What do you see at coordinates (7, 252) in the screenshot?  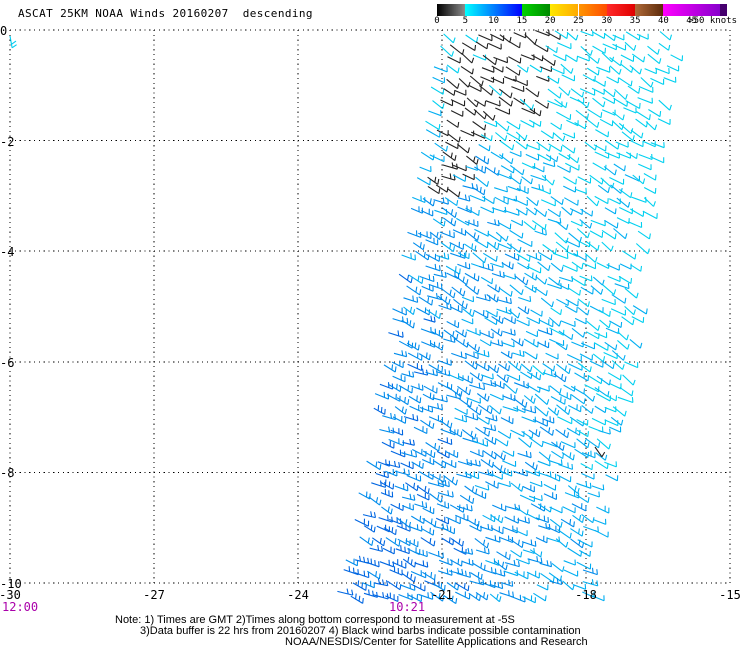 I see `y-axis-tick-label: -4` at bounding box center [7, 252].